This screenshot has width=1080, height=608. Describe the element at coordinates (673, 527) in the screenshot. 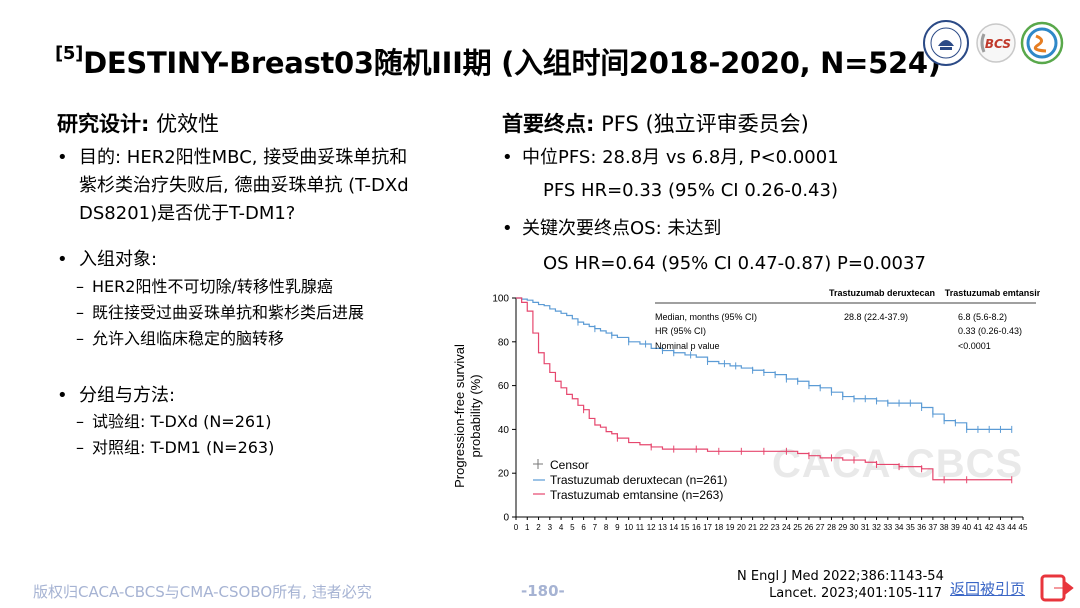

I see `x-tick-label: 14` at that location.